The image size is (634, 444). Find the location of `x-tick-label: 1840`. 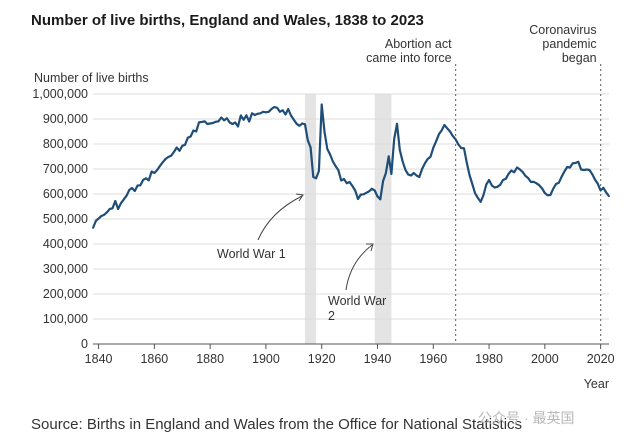

x-tick-label: 1840 is located at coordinates (99, 359).